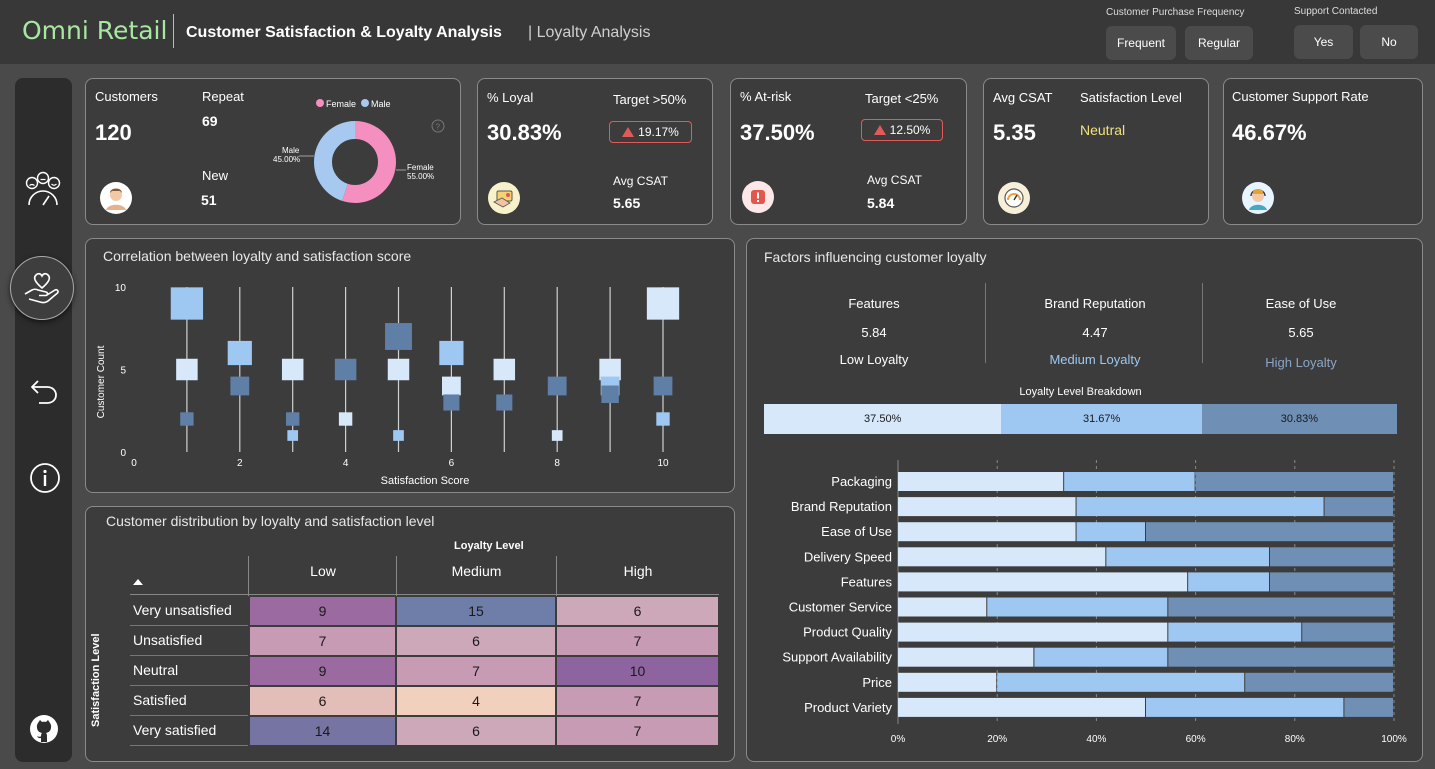 The image size is (1435, 769). What do you see at coordinates (848, 556) in the screenshot?
I see `category-label: Delivery Speed` at bounding box center [848, 556].